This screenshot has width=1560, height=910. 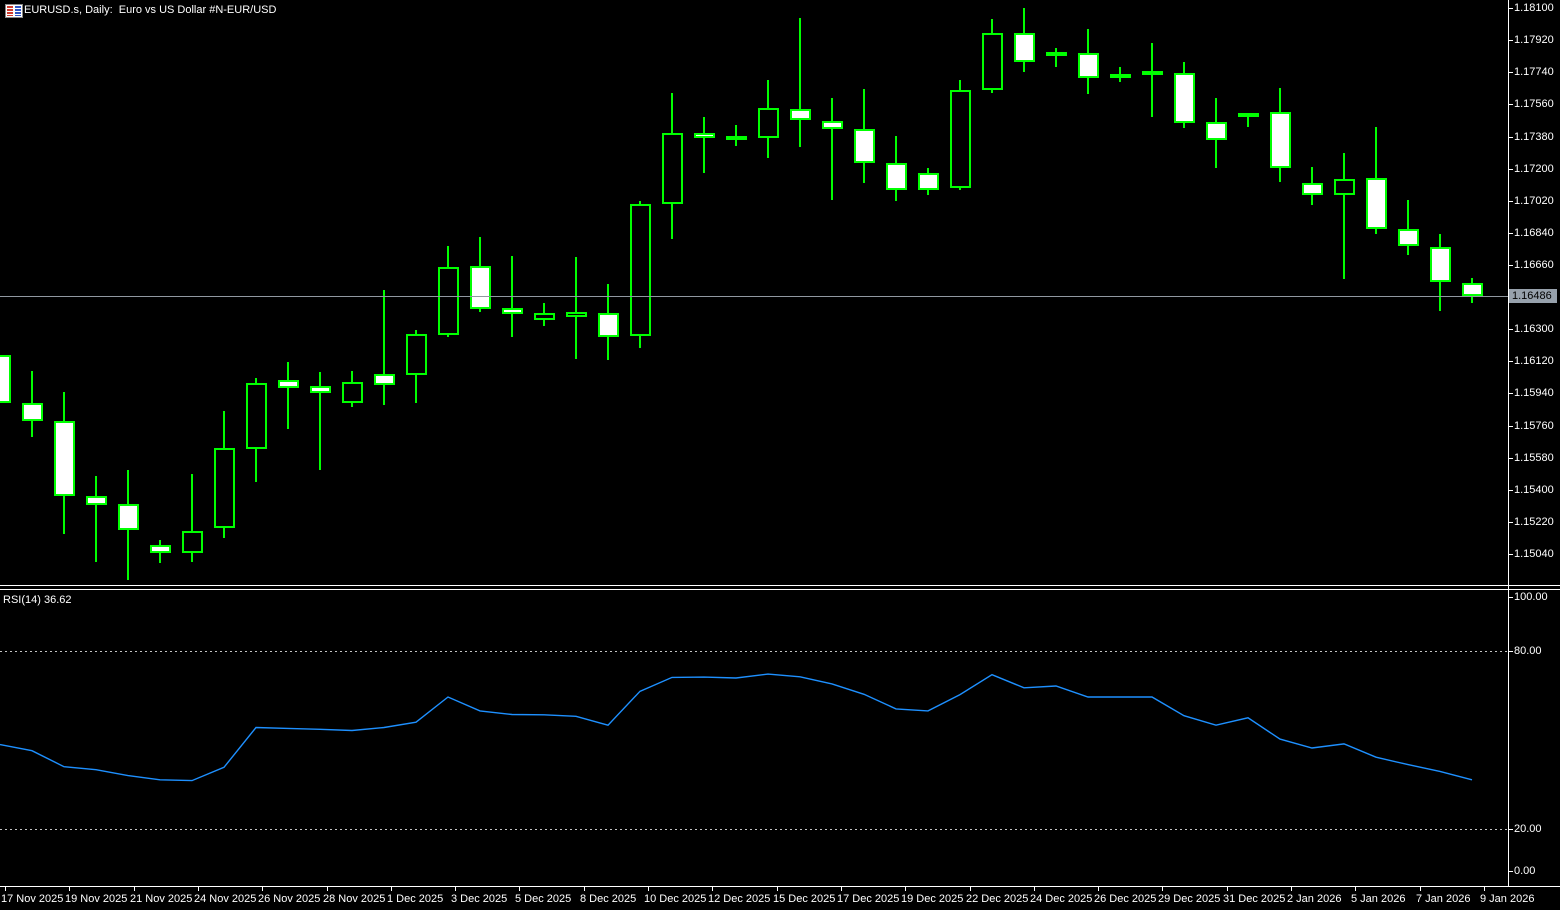 What do you see at coordinates (1534, 522) in the screenshot?
I see `price-tick-label: 1.15220` at bounding box center [1534, 522].